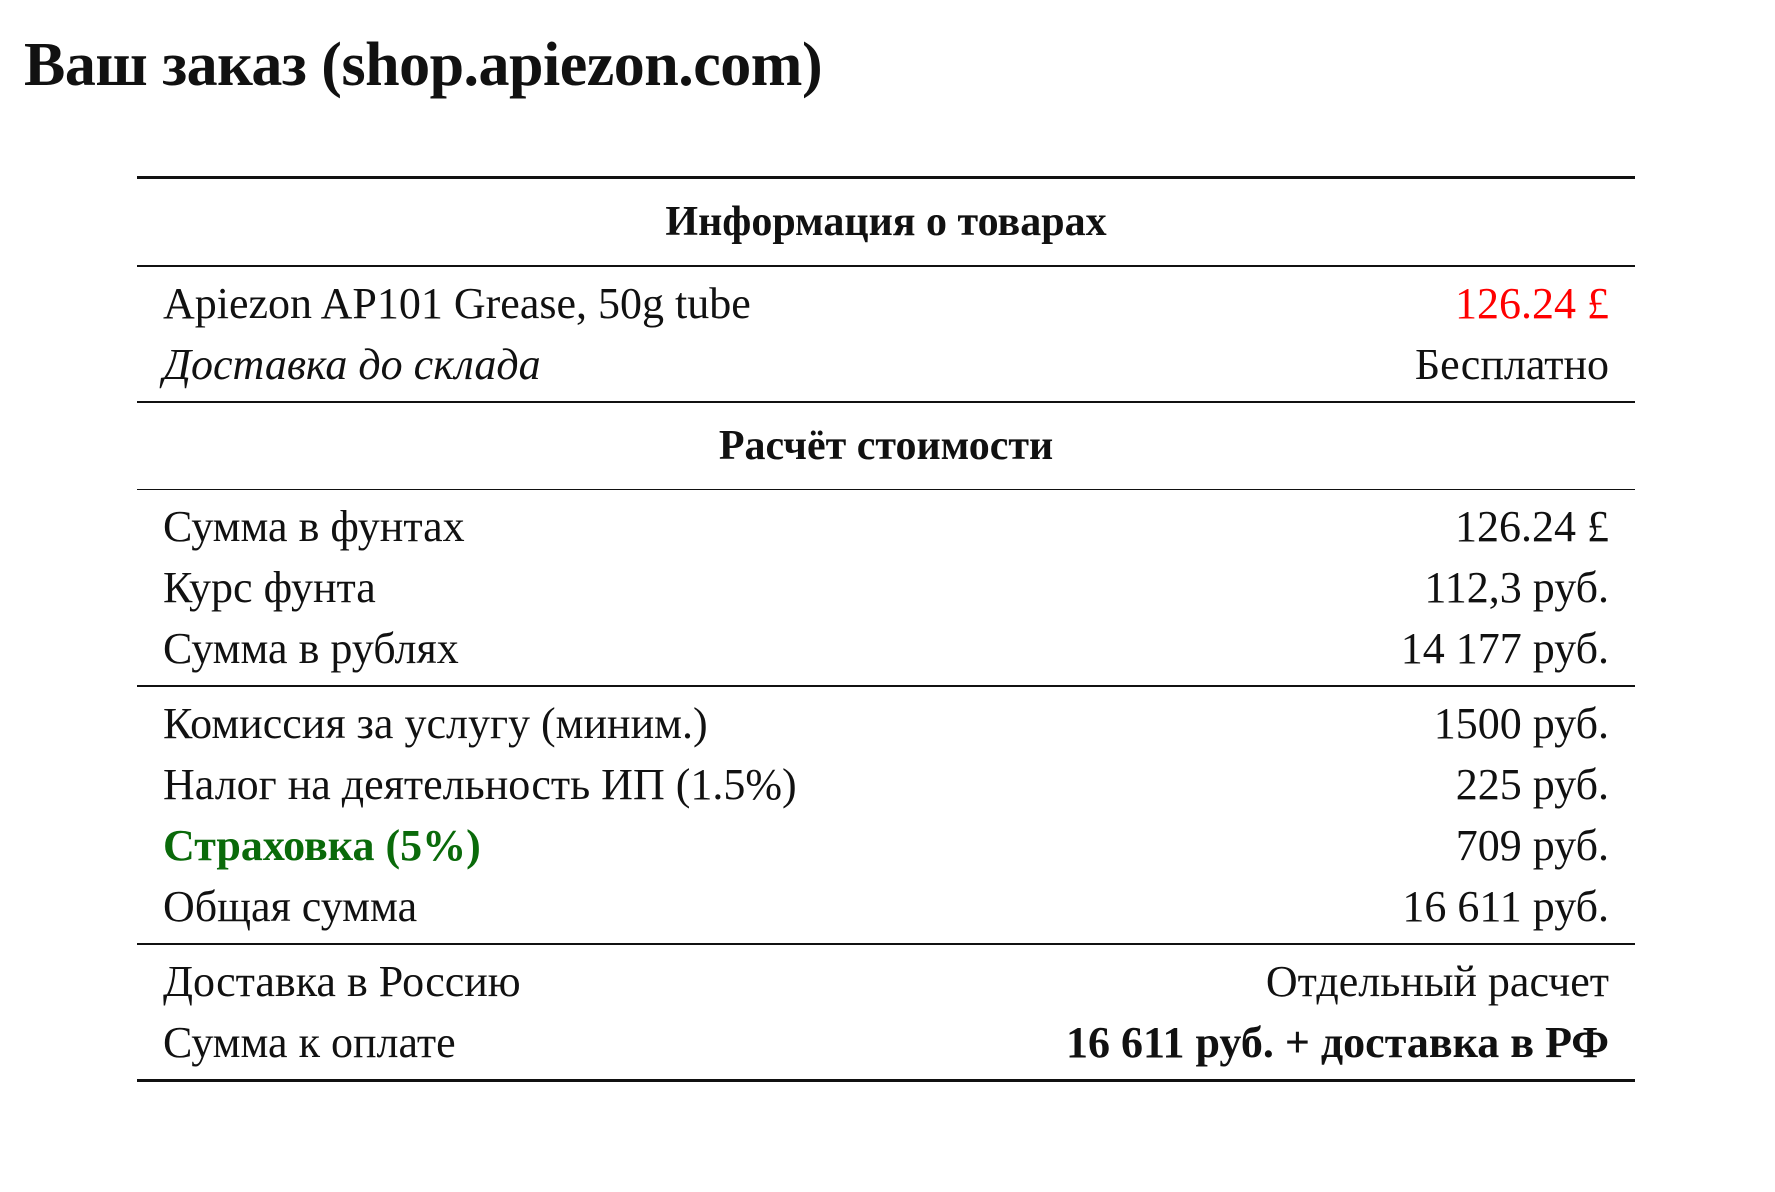 The height and width of the screenshot is (1192, 1775). Describe the element at coordinates (1504, 648) in the screenshot. I see `row-value: 14 177 руб.` at that location.